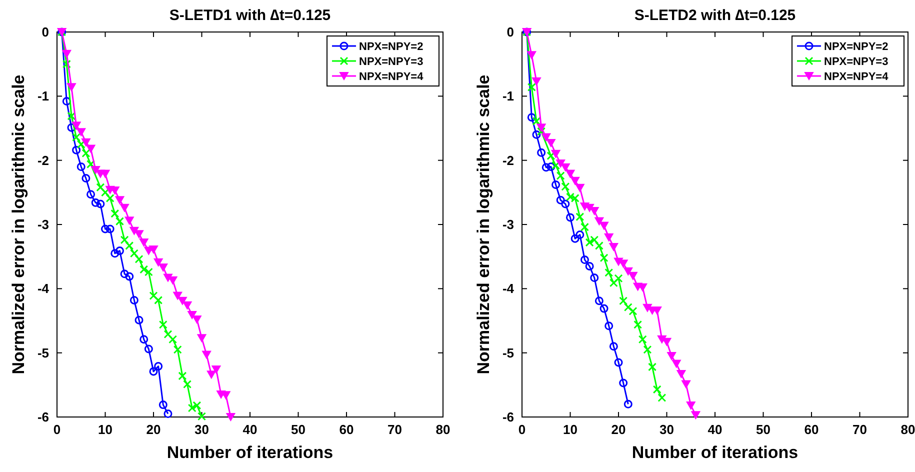 The height and width of the screenshot is (472, 915). What do you see at coordinates (250, 15) in the screenshot?
I see `chart-title: S-LETD1 with ∆t=0.125` at bounding box center [250, 15].